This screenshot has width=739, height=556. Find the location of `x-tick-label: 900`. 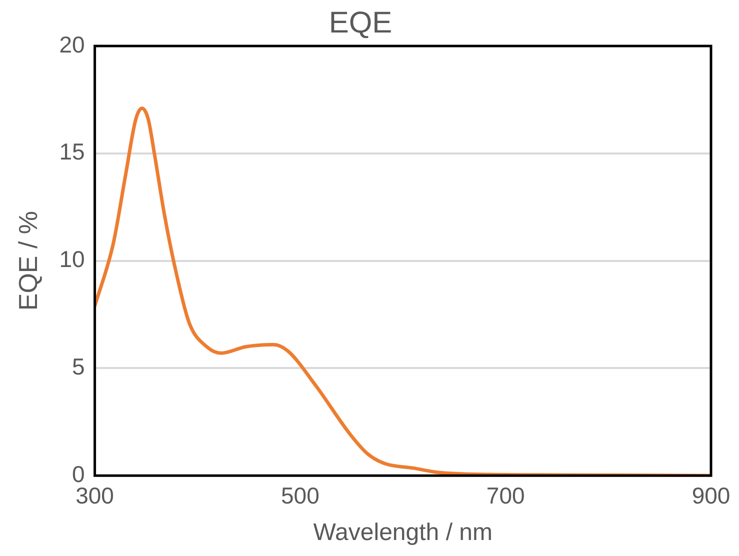

x-tick-label: 900 is located at coordinates (711, 495).